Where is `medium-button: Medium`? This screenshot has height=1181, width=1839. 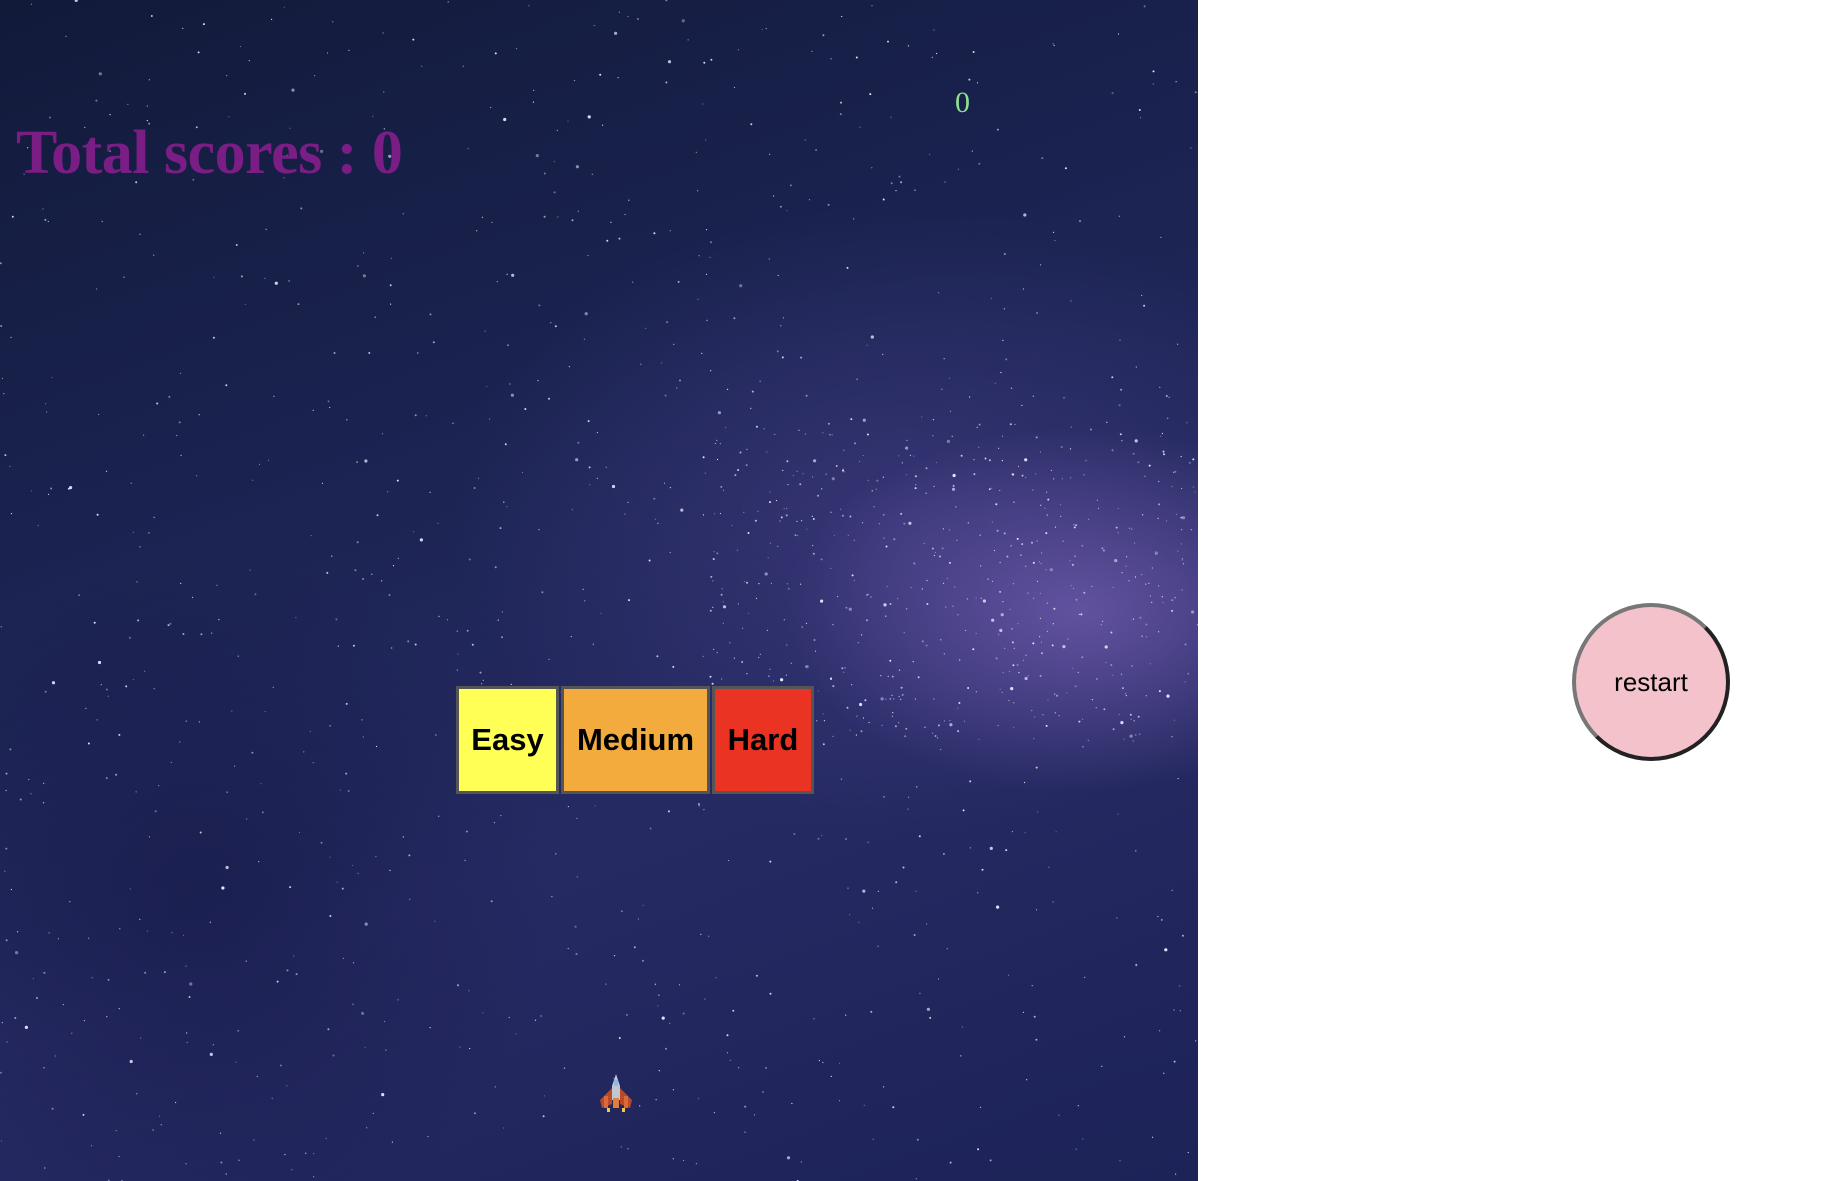
medium-button: Medium is located at coordinates (635, 740).